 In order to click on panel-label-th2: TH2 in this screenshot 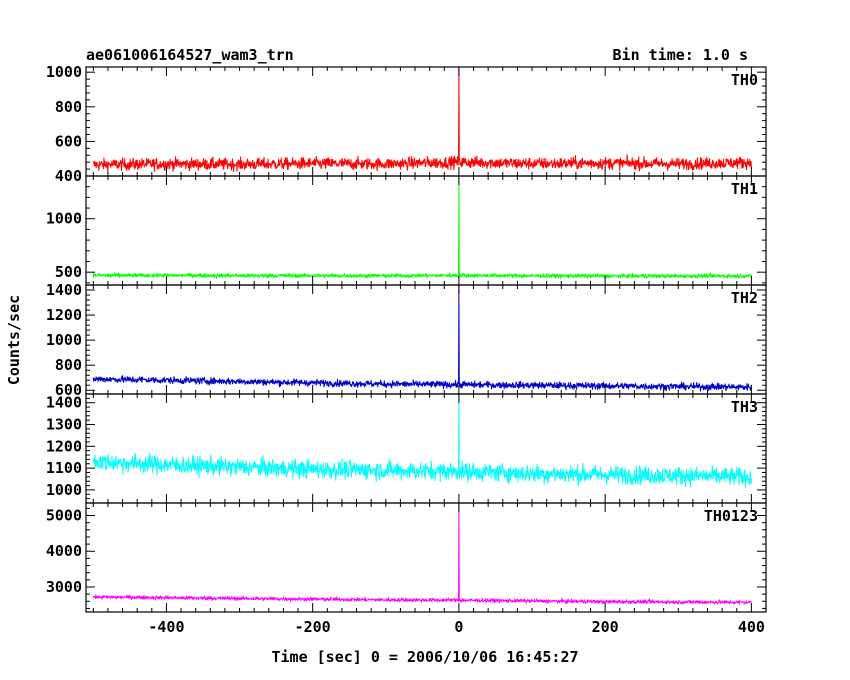, I will do `click(744, 298)`.